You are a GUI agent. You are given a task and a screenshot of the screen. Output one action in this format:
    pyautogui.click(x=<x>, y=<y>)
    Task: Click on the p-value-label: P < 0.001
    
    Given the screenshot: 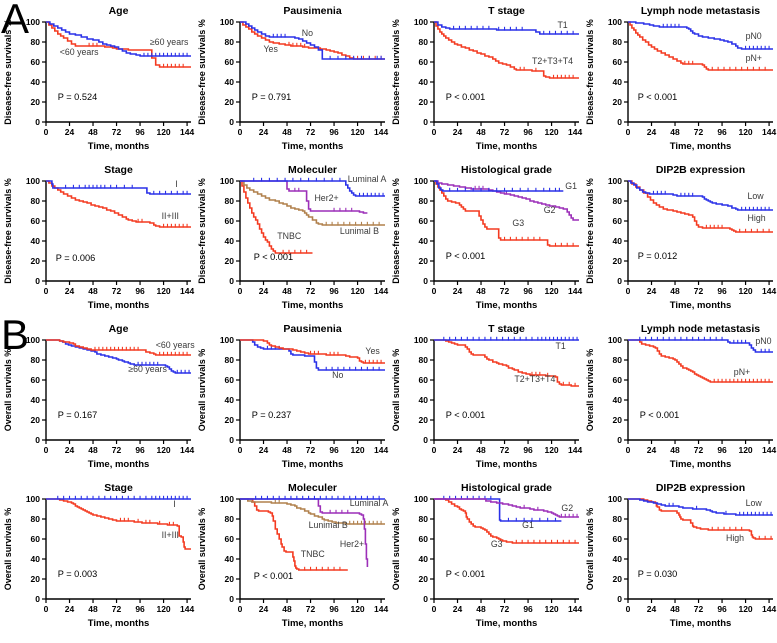 What is the action you would take?
    pyautogui.click(x=465, y=574)
    